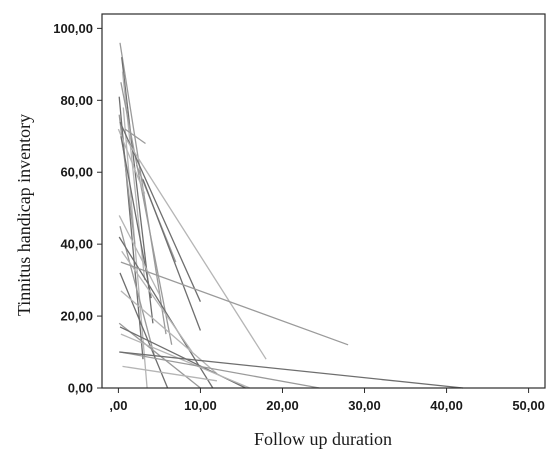 This screenshot has height=453, width=546. I want to click on x-tick-label: 50,00, so click(528, 405).